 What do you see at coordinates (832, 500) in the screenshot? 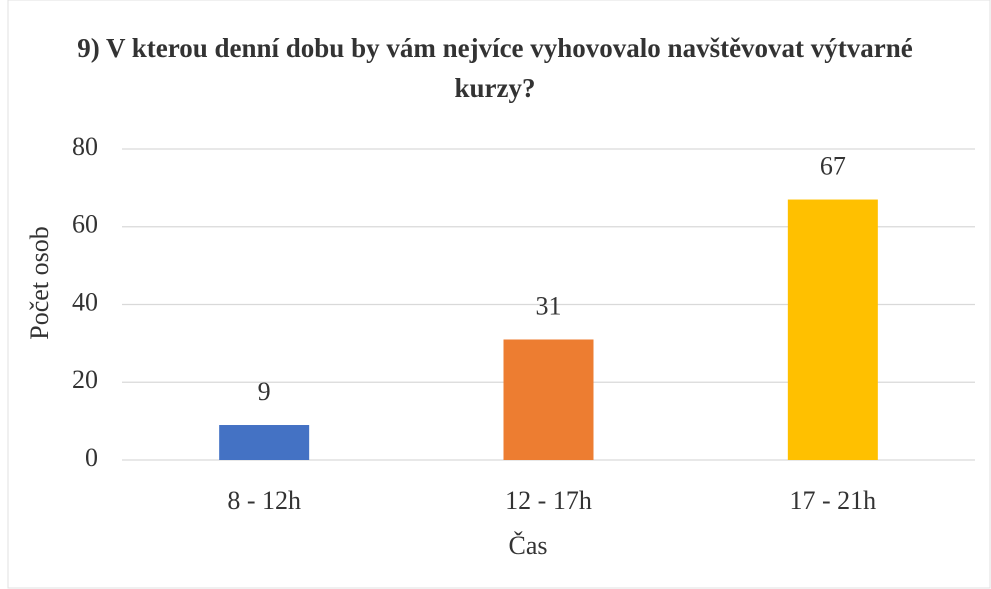
I see `x-tick-label: 17 - 21h` at bounding box center [832, 500].